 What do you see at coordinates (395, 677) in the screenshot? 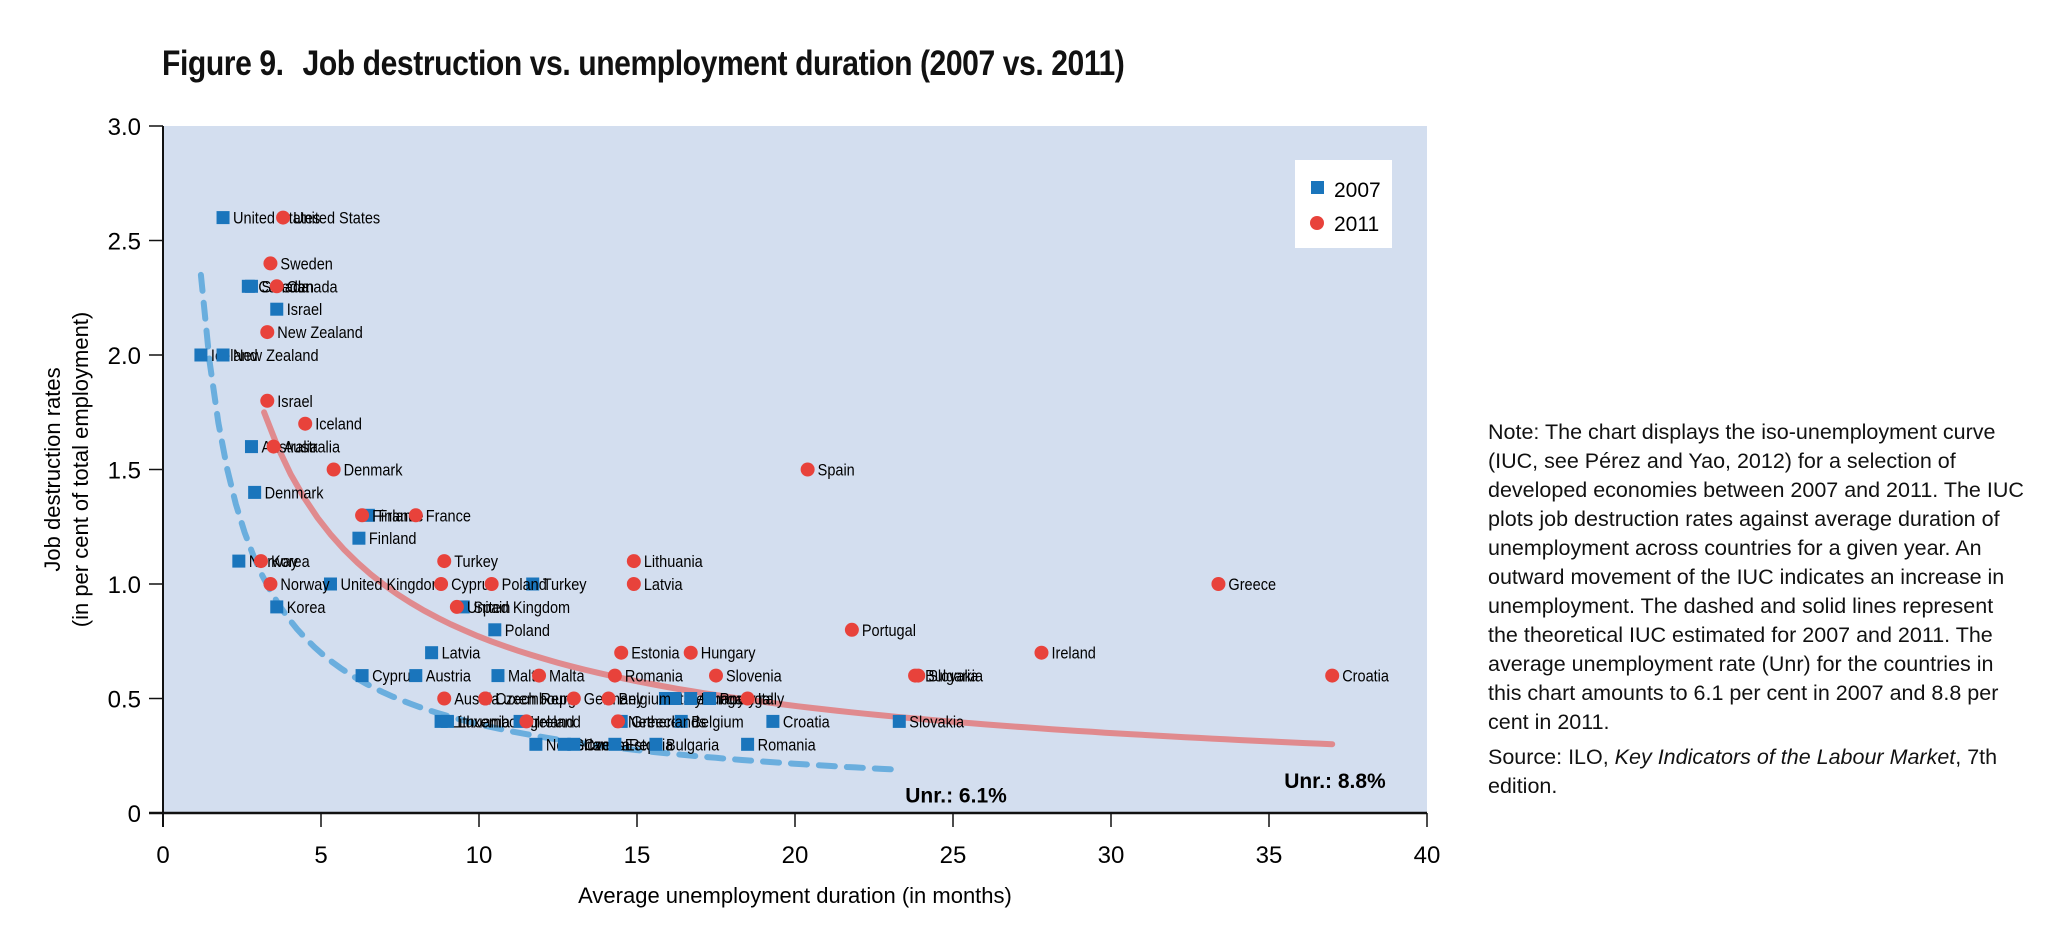
I see `point-label-2007: Cyprus` at bounding box center [395, 677].